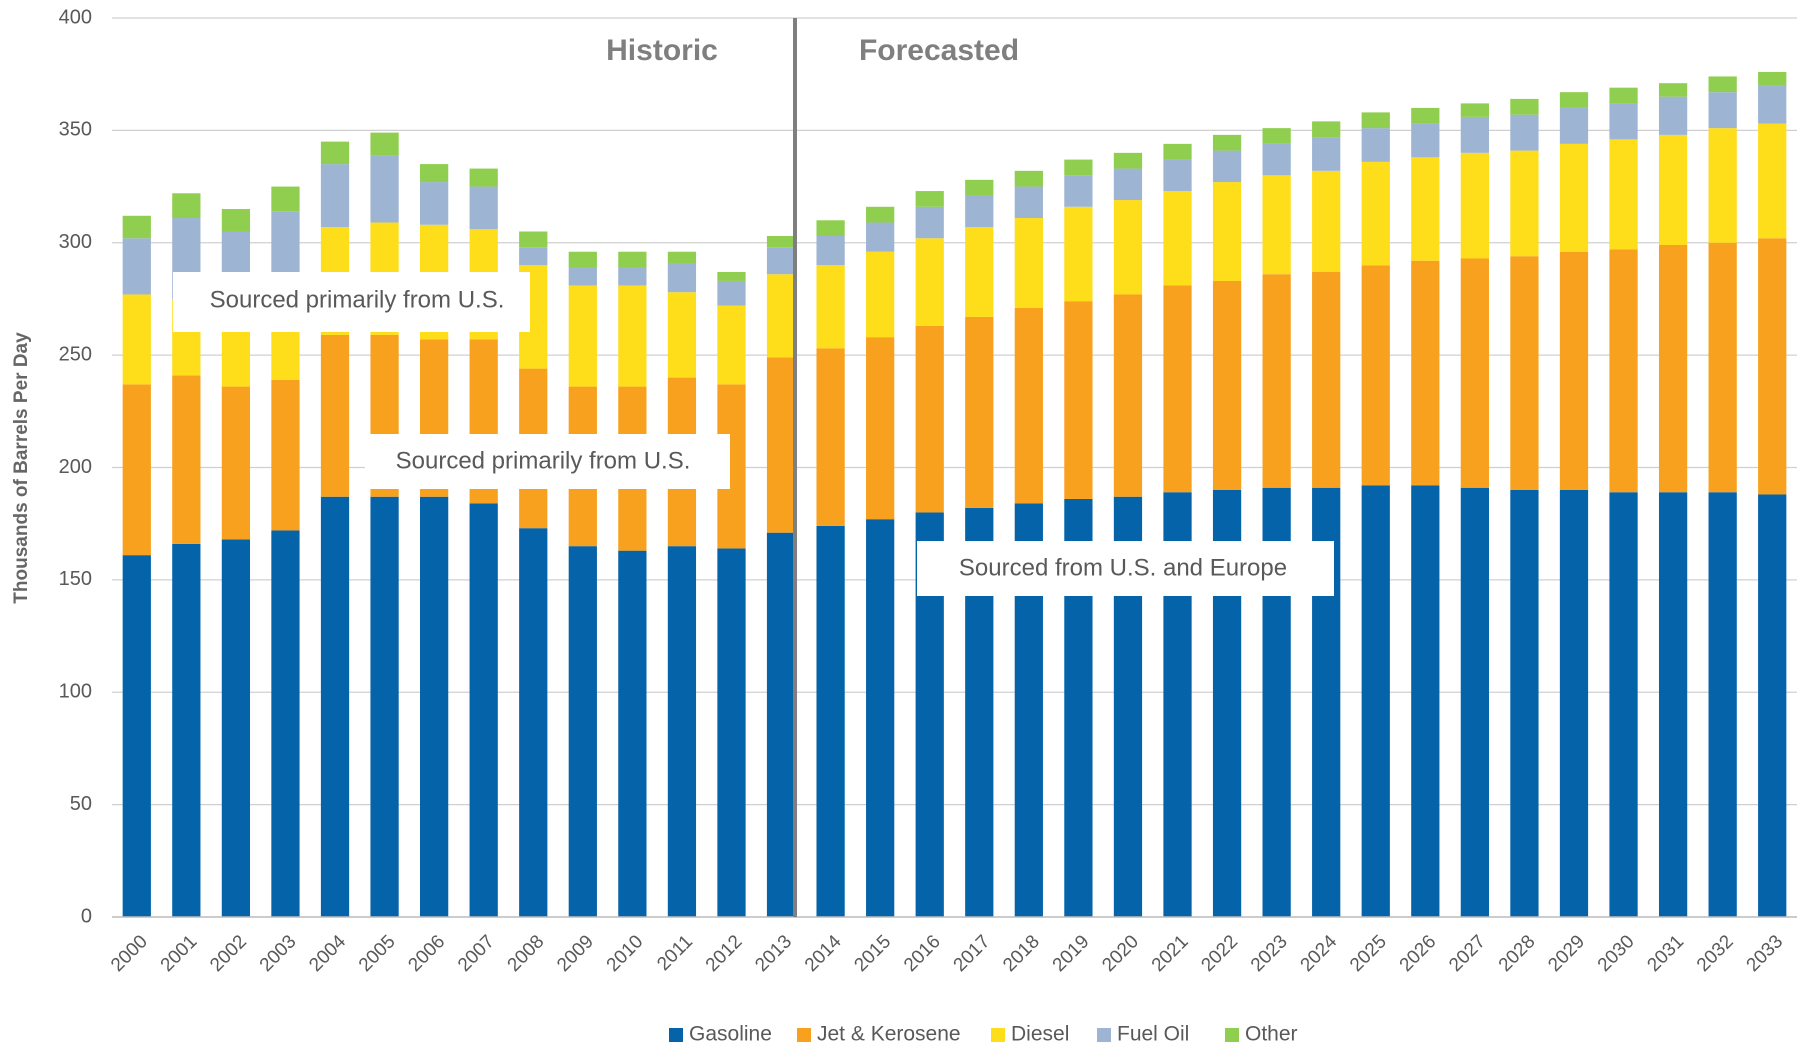  I want to click on x-tick-label: 2017, so click(972, 953).